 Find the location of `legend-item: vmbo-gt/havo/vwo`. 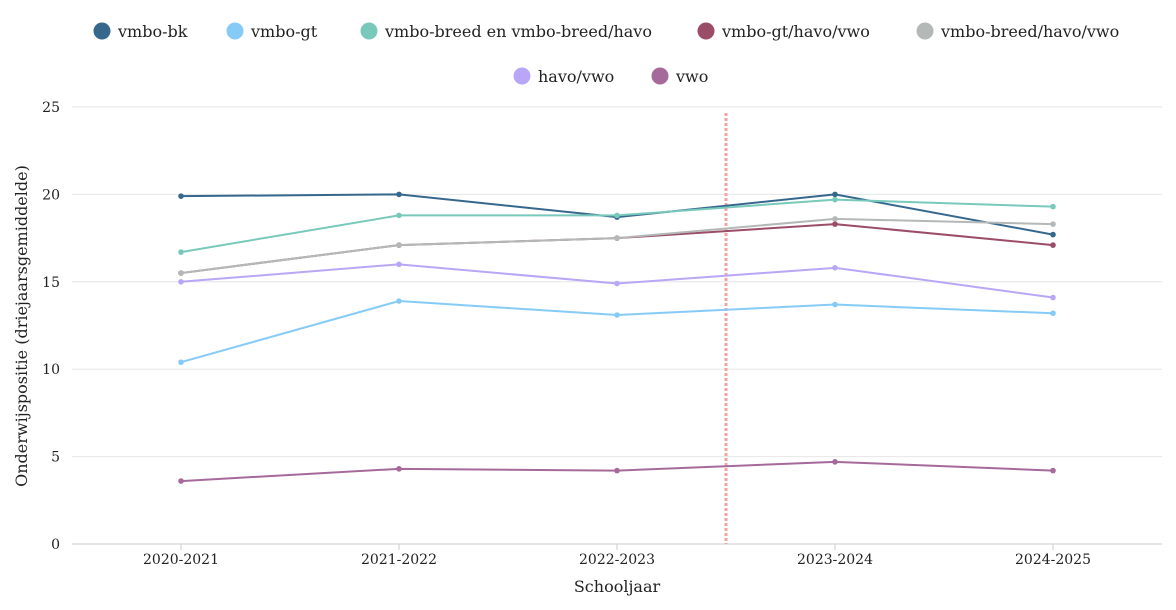

legend-item: vmbo-gt/havo/vwo is located at coordinates (783, 31).